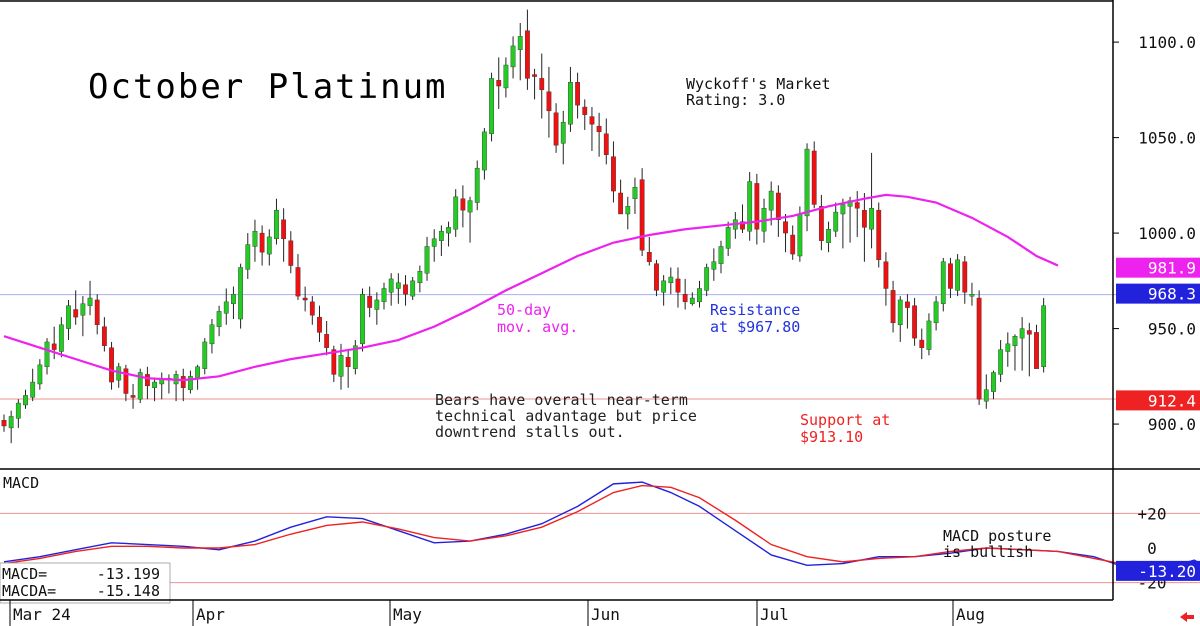 Image resolution: width=1200 pixels, height=626 pixels. Describe the element at coordinates (561, 400) in the screenshot. I see `bears-annotation-1: Bears have overall near-term` at that location.